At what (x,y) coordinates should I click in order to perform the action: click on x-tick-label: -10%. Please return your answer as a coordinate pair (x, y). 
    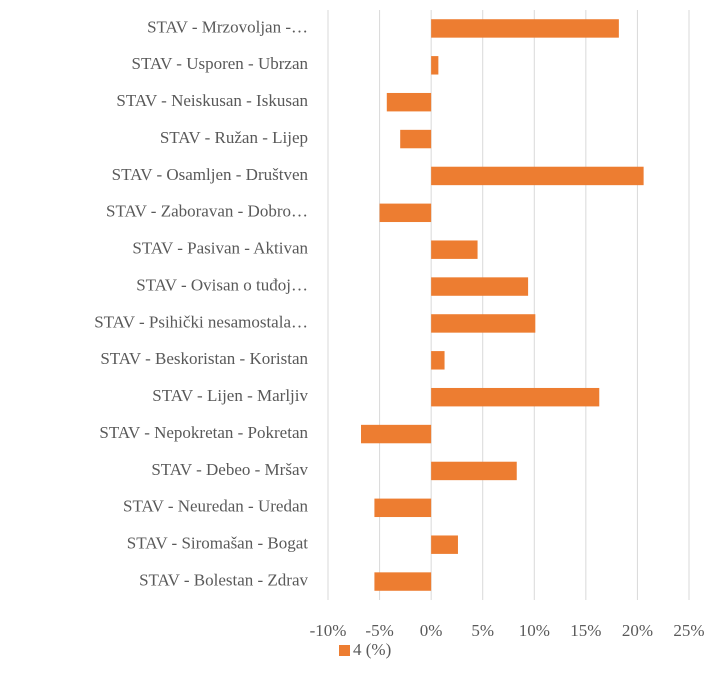
    Looking at the image, I should click on (328, 630).